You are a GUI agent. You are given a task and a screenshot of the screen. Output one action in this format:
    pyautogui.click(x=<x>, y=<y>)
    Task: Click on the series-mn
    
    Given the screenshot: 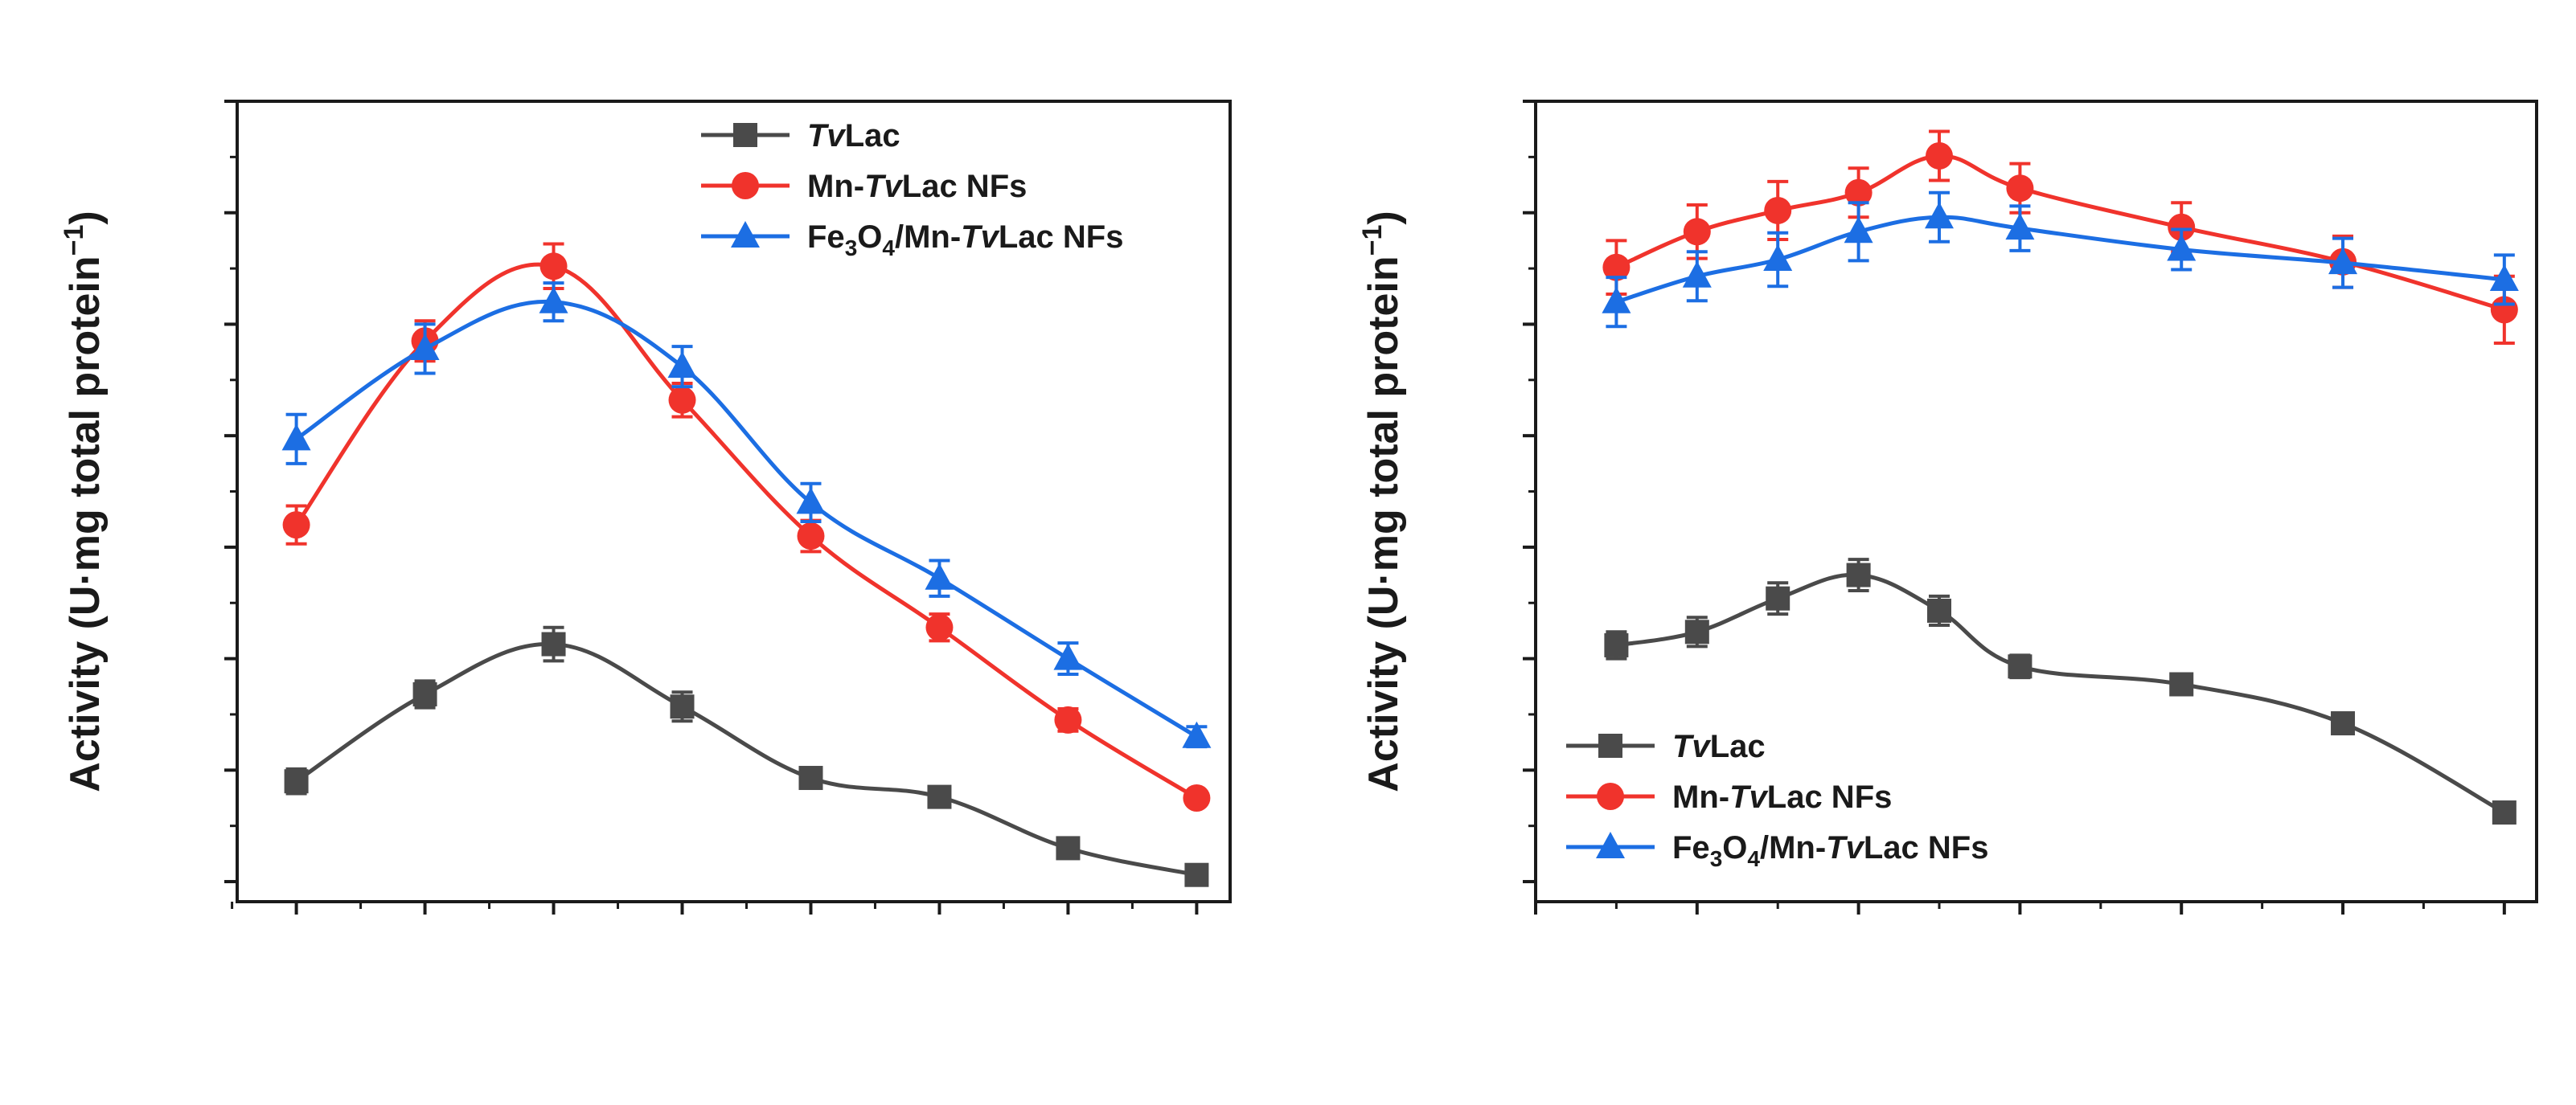 What is the action you would take?
    pyautogui.click(x=2060, y=237)
    